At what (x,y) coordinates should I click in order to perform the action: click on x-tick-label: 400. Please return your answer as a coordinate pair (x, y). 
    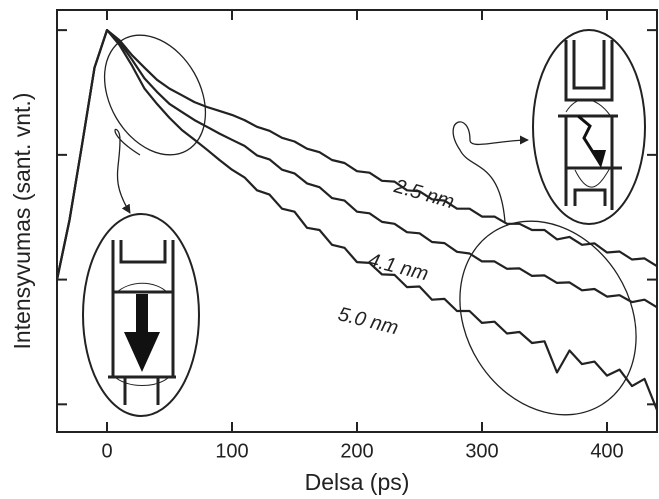
    Looking at the image, I should click on (606, 451).